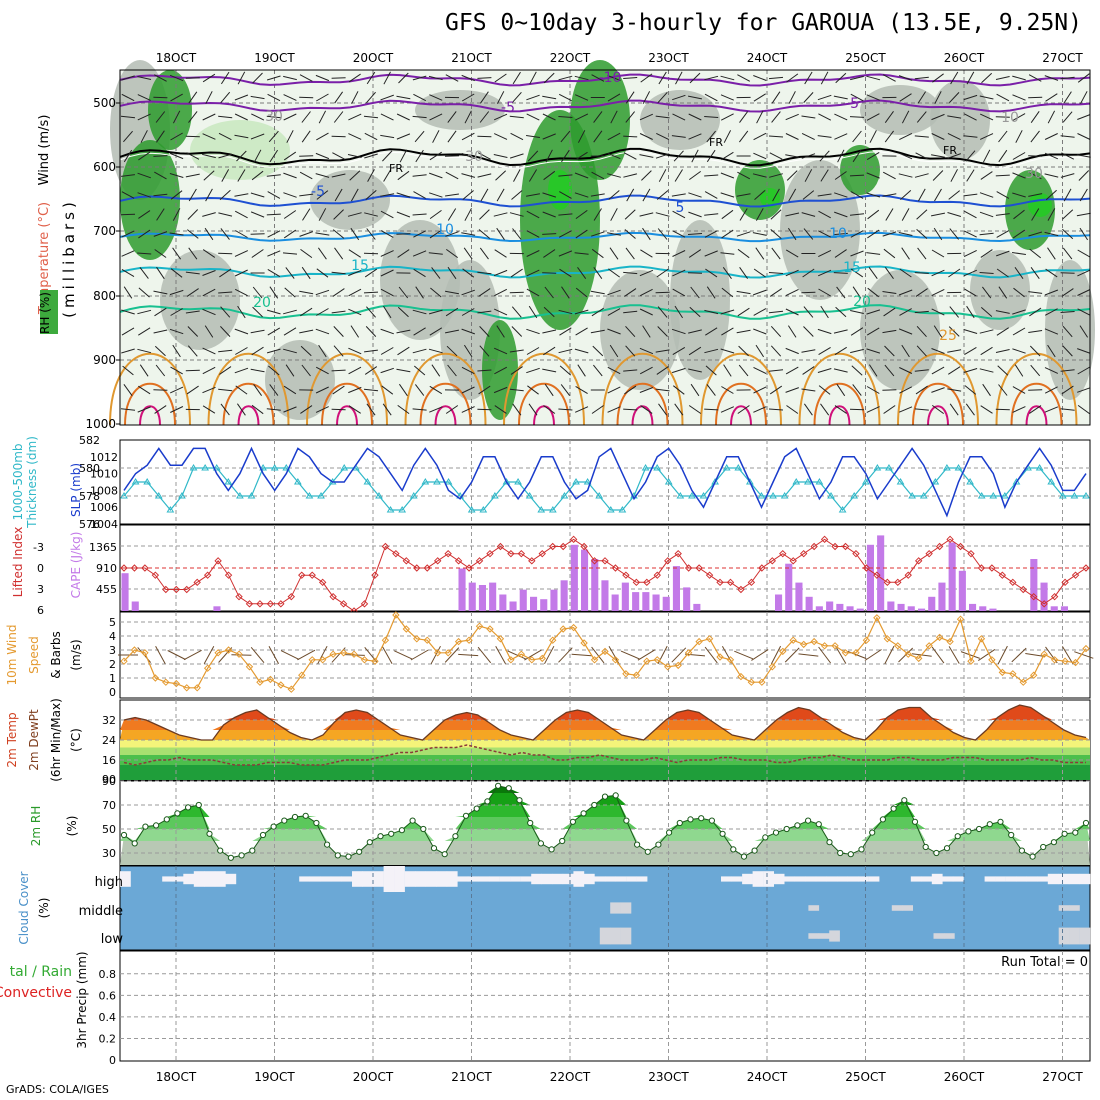 The image size is (1100, 1100). I want to click on contour-25-arch, so click(839, 389).